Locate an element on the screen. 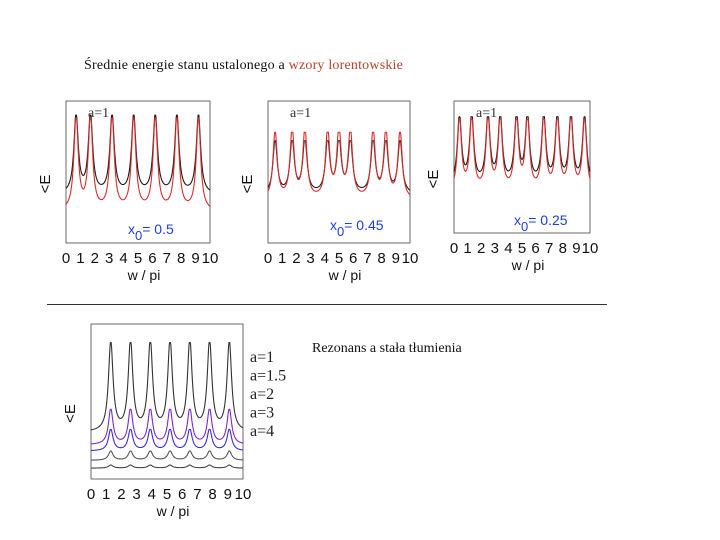 This screenshot has width=720, height=540. title-text: Średnie energie stanu ustalonego a is located at coordinates (186, 65).